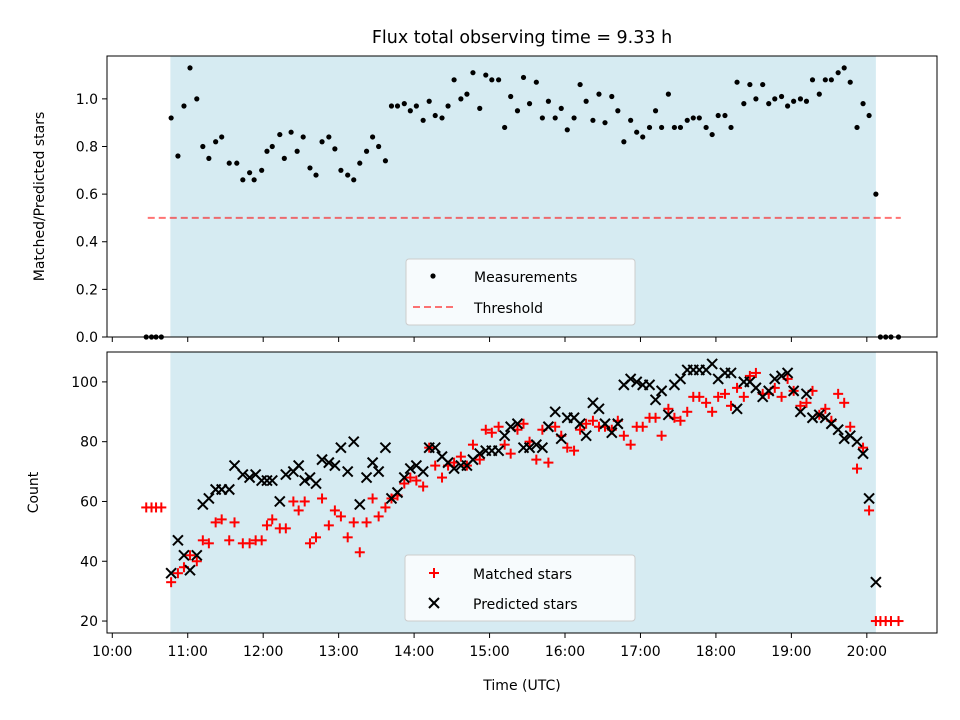 The height and width of the screenshot is (720, 960). Describe the element at coordinates (489, 652) in the screenshot. I see `x-tick-label: 15:00` at that location.